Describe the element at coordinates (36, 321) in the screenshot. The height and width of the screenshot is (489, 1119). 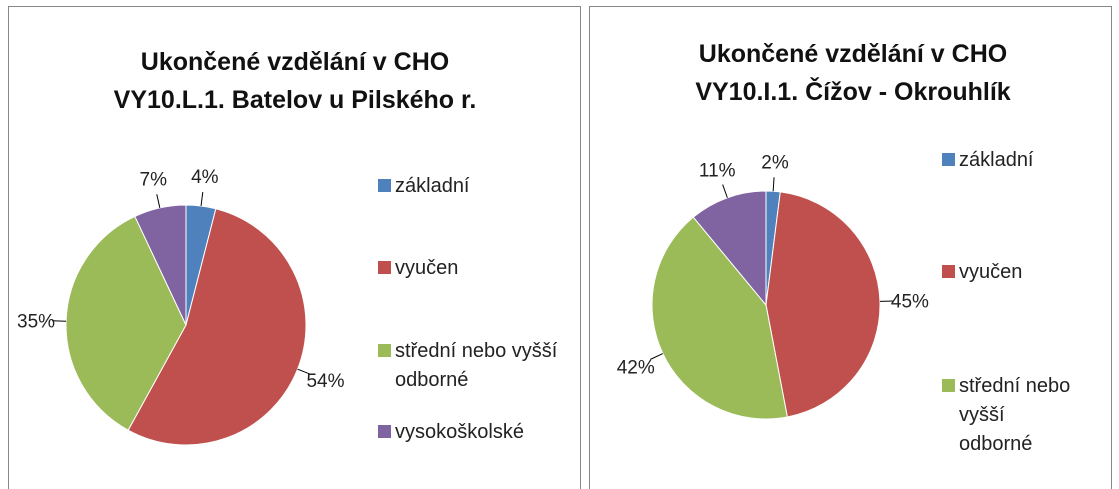
I see `data-label: 35%` at that location.